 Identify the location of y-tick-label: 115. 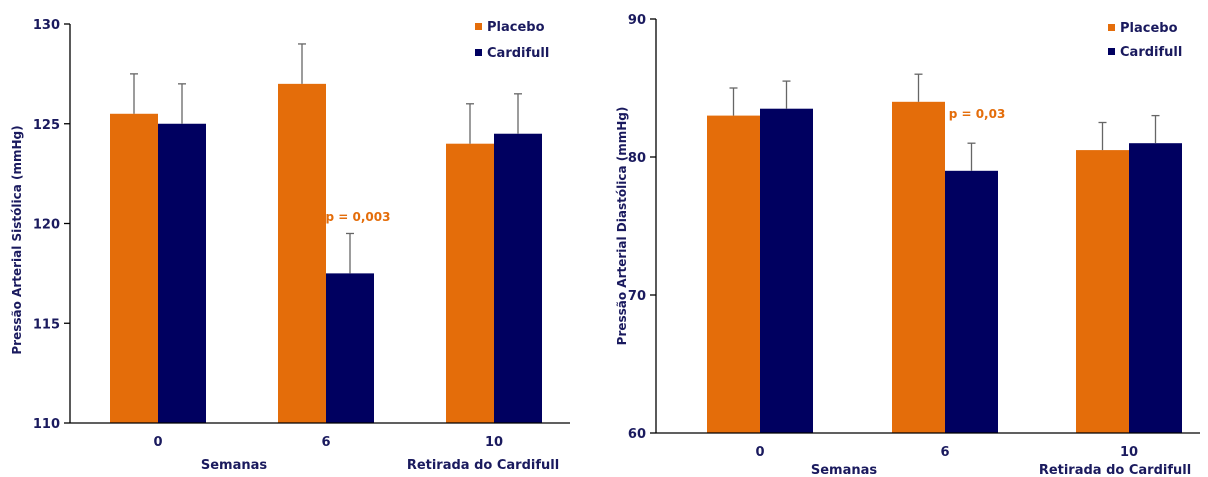
(46, 324).